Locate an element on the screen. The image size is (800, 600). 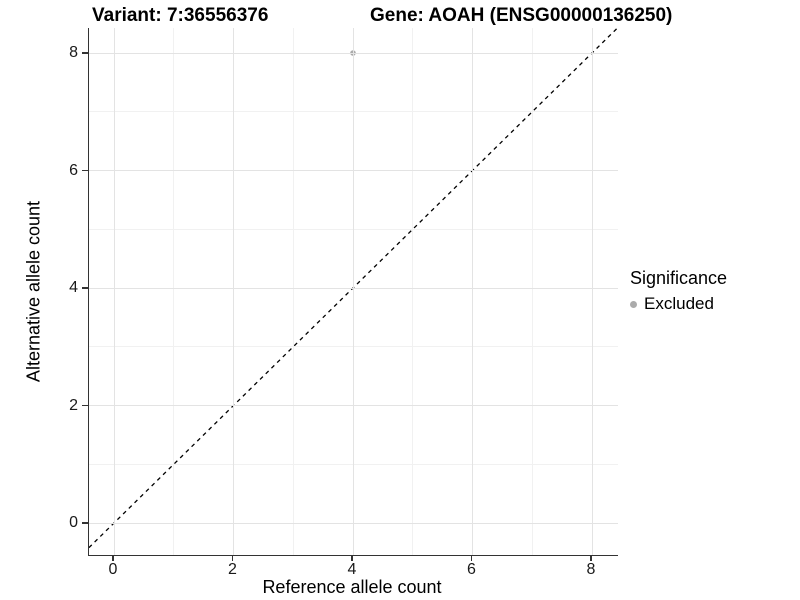
x-tick-label: 4 is located at coordinates (352, 569).